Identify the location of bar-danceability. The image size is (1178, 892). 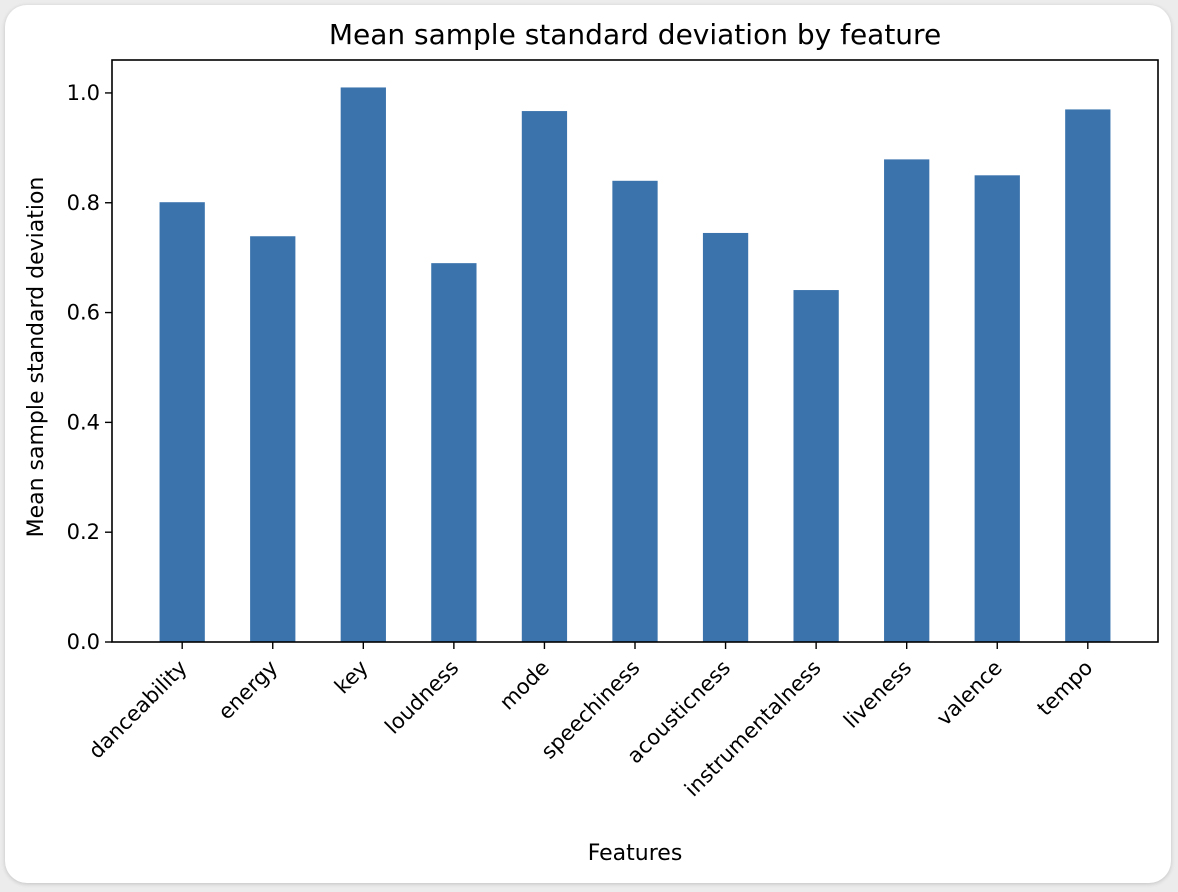
(182, 422).